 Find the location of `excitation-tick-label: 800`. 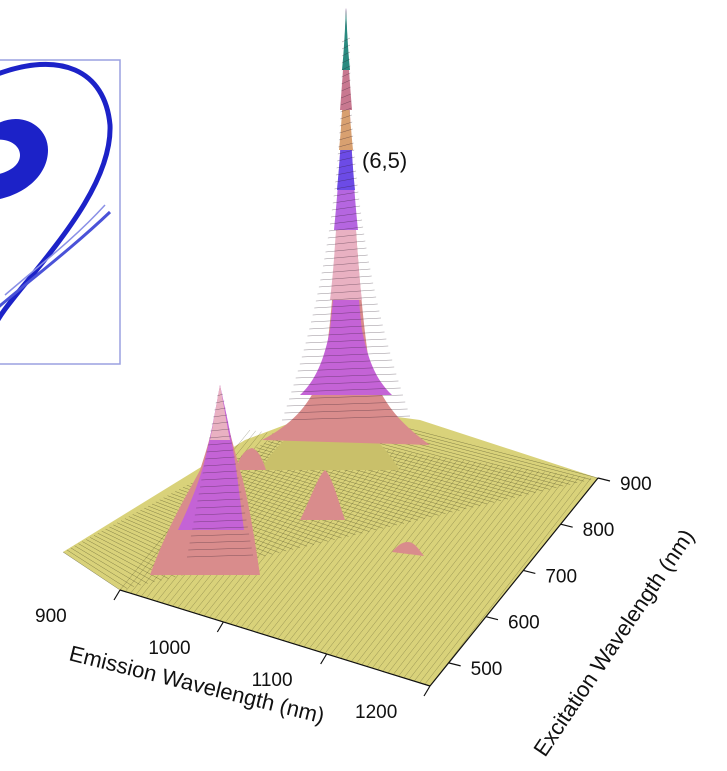

excitation-tick-label: 800 is located at coordinates (599, 530).